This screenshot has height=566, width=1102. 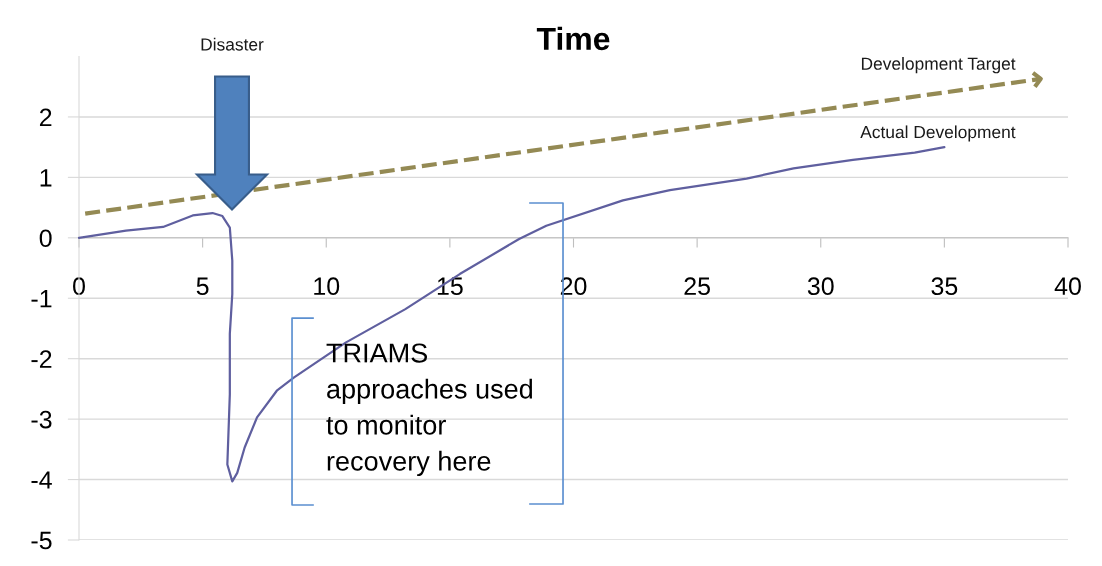 What do you see at coordinates (41, 299) in the screenshot?
I see `y-tick-label: -1` at bounding box center [41, 299].